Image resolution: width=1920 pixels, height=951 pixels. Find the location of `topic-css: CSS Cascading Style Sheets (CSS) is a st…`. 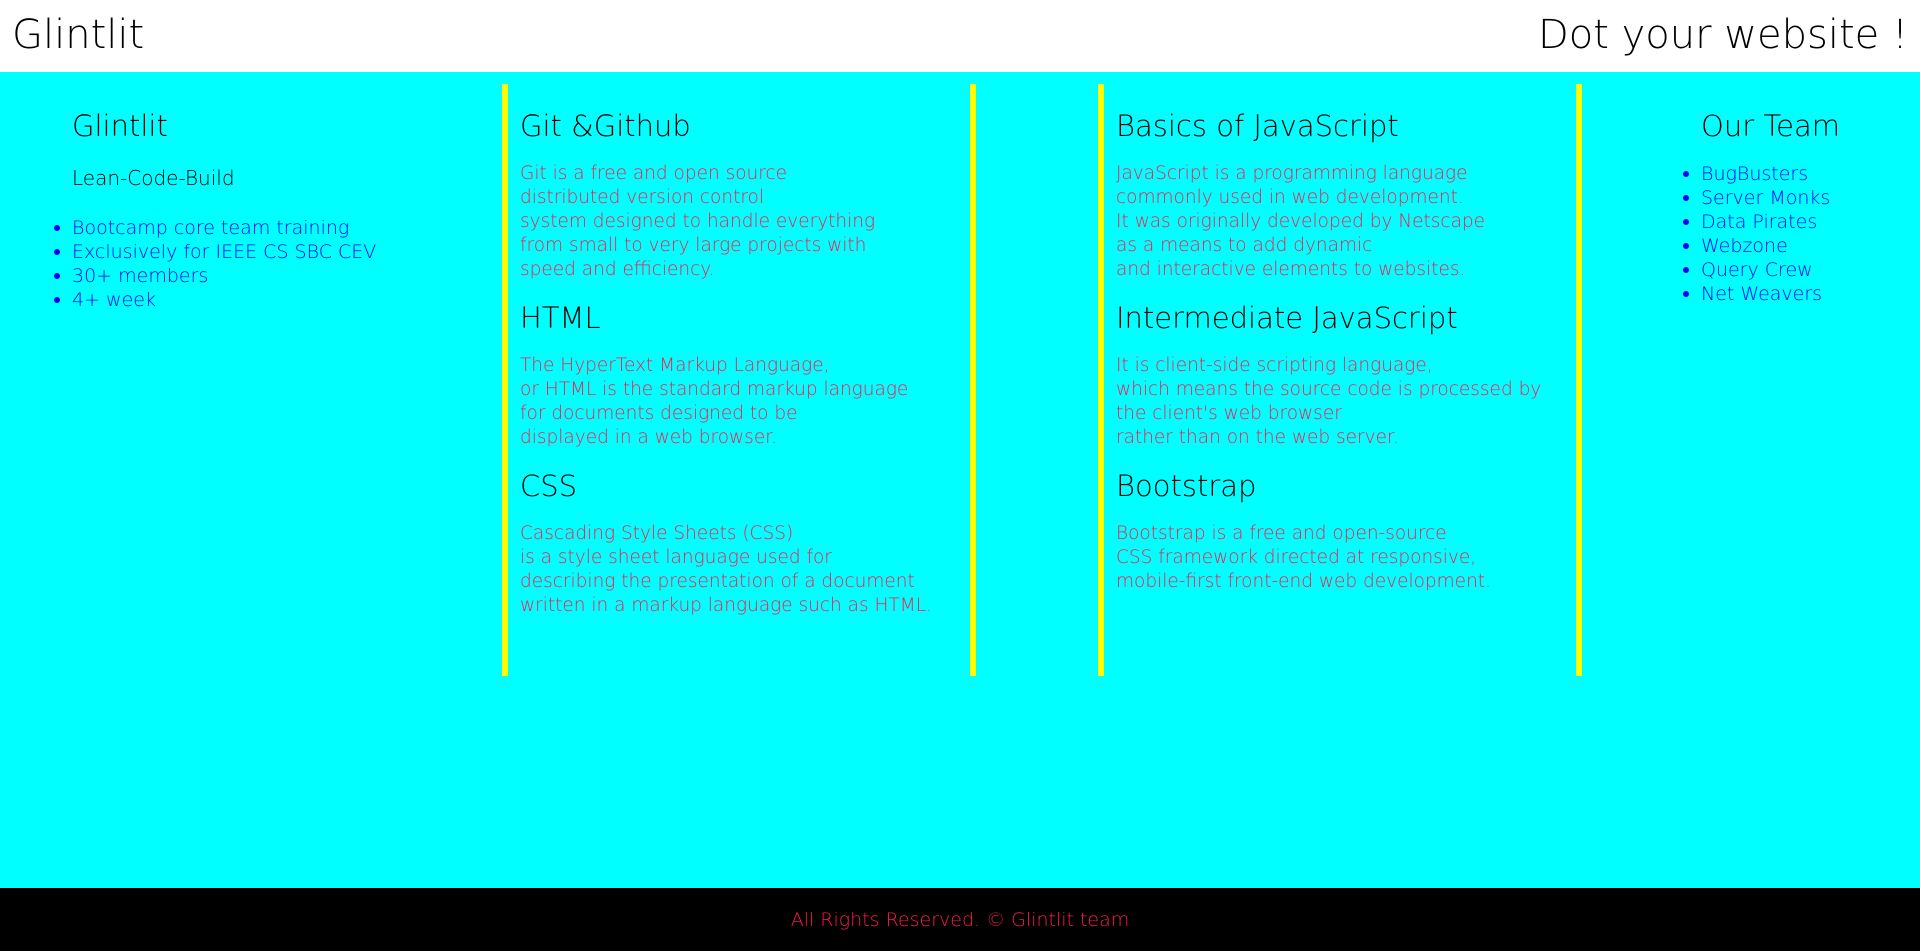

topic-css: CSS Cascading Style Sheets (CSS) is a st… is located at coordinates (745, 543).